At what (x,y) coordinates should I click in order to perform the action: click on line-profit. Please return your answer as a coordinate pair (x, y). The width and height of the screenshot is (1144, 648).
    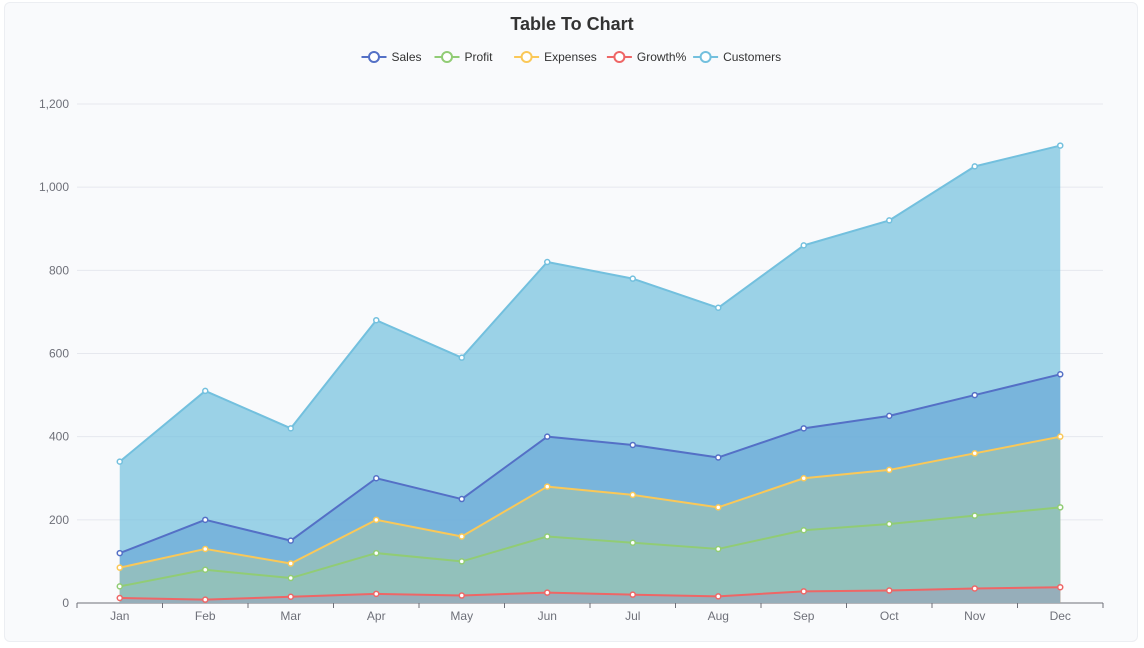
    Looking at the image, I should click on (590, 547).